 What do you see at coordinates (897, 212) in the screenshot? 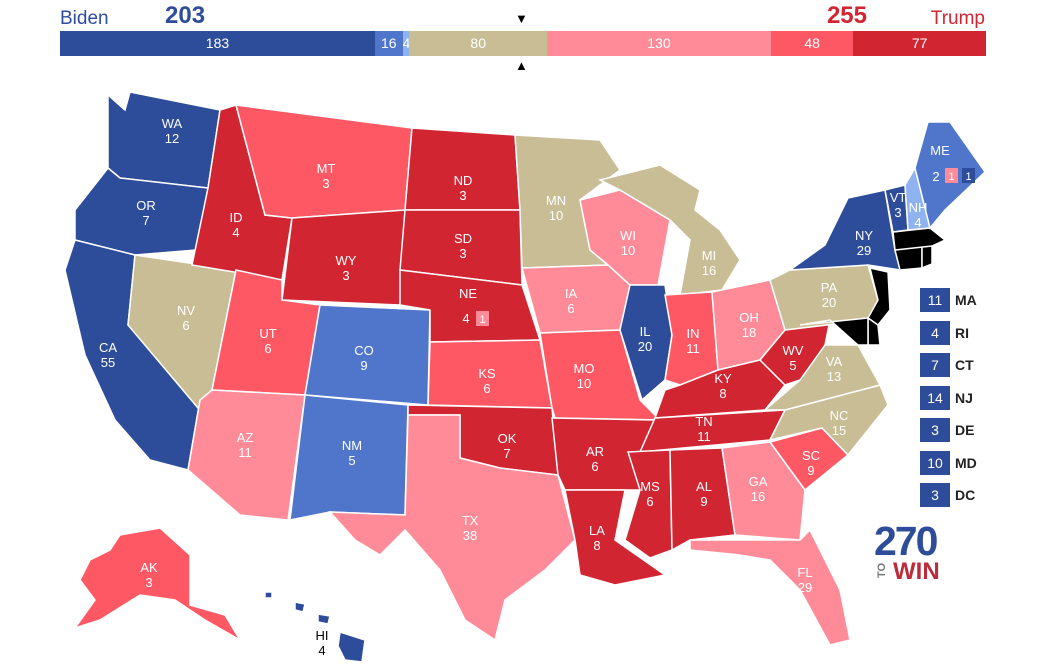
I see `state-ev-vt: 3` at bounding box center [897, 212].